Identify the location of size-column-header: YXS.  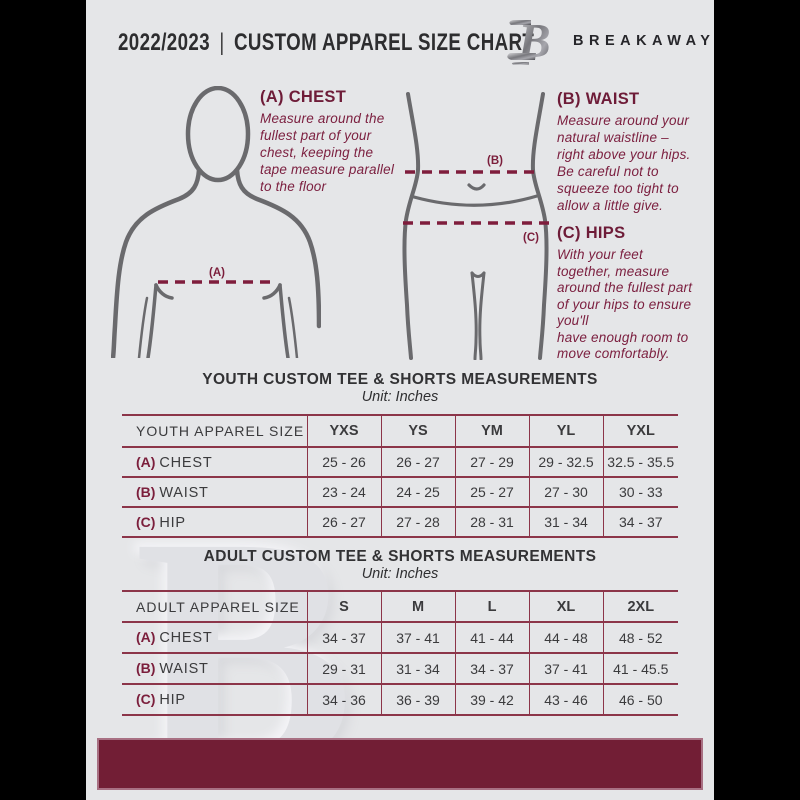
(343, 431).